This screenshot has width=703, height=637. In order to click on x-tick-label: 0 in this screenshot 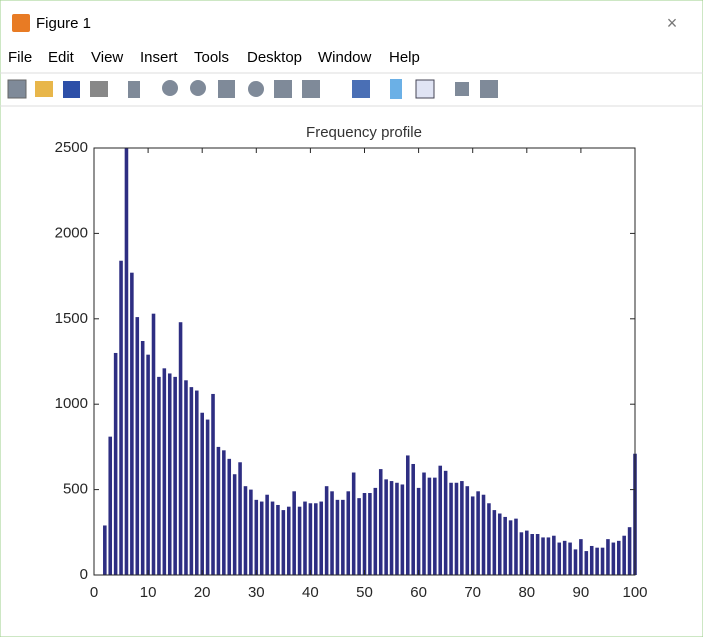, I will do `click(94, 592)`.